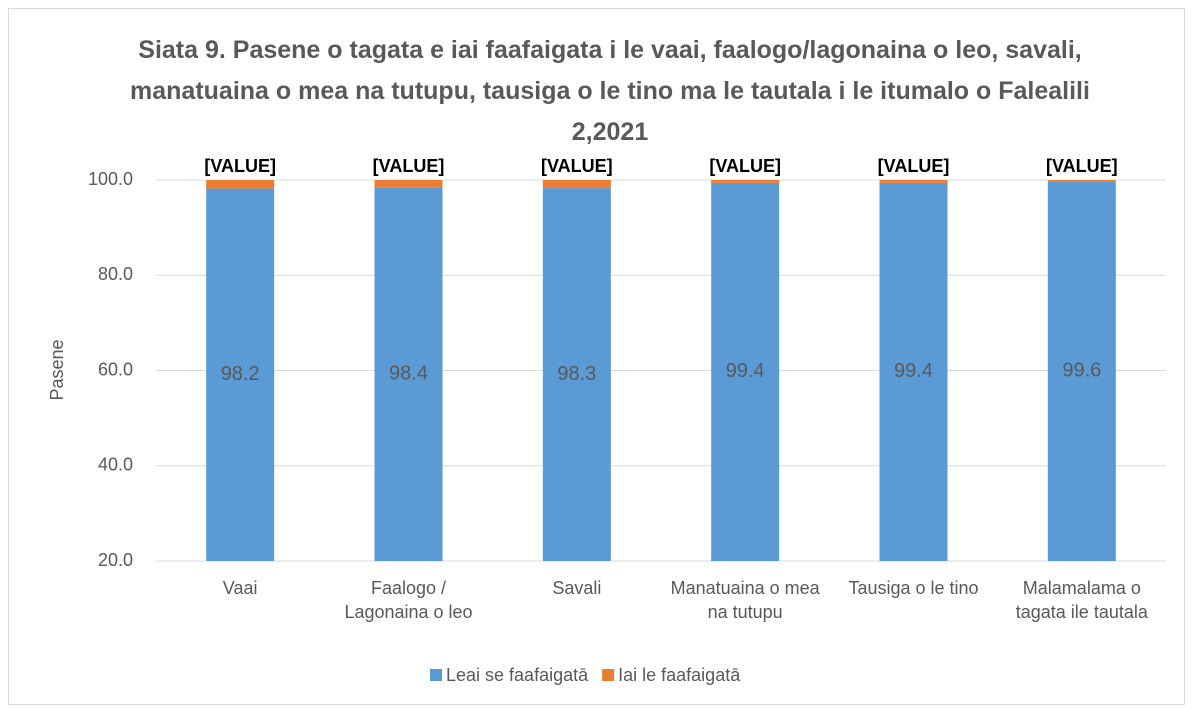 This screenshot has width=1193, height=709. I want to click on y-tick-label: 60.0, so click(115, 369).